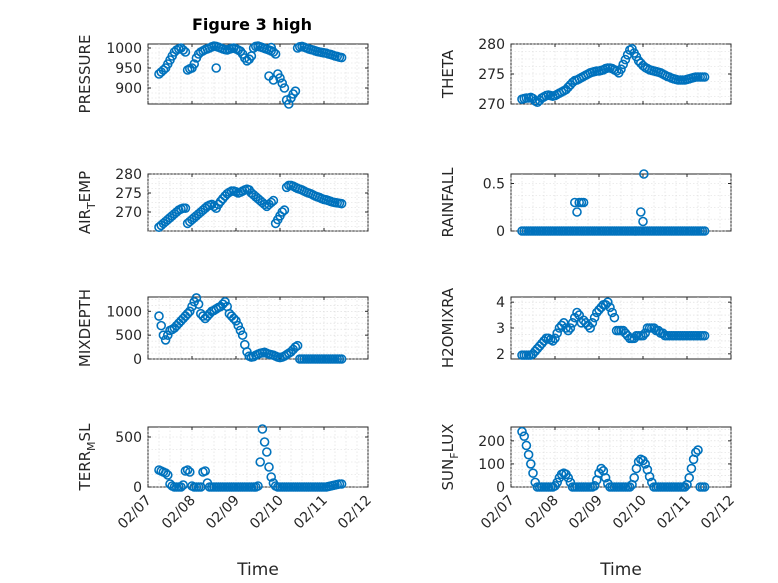 The width and height of the screenshot is (778, 583). Describe the element at coordinates (448, 74) in the screenshot. I see `y-axis-label: THETA` at that location.